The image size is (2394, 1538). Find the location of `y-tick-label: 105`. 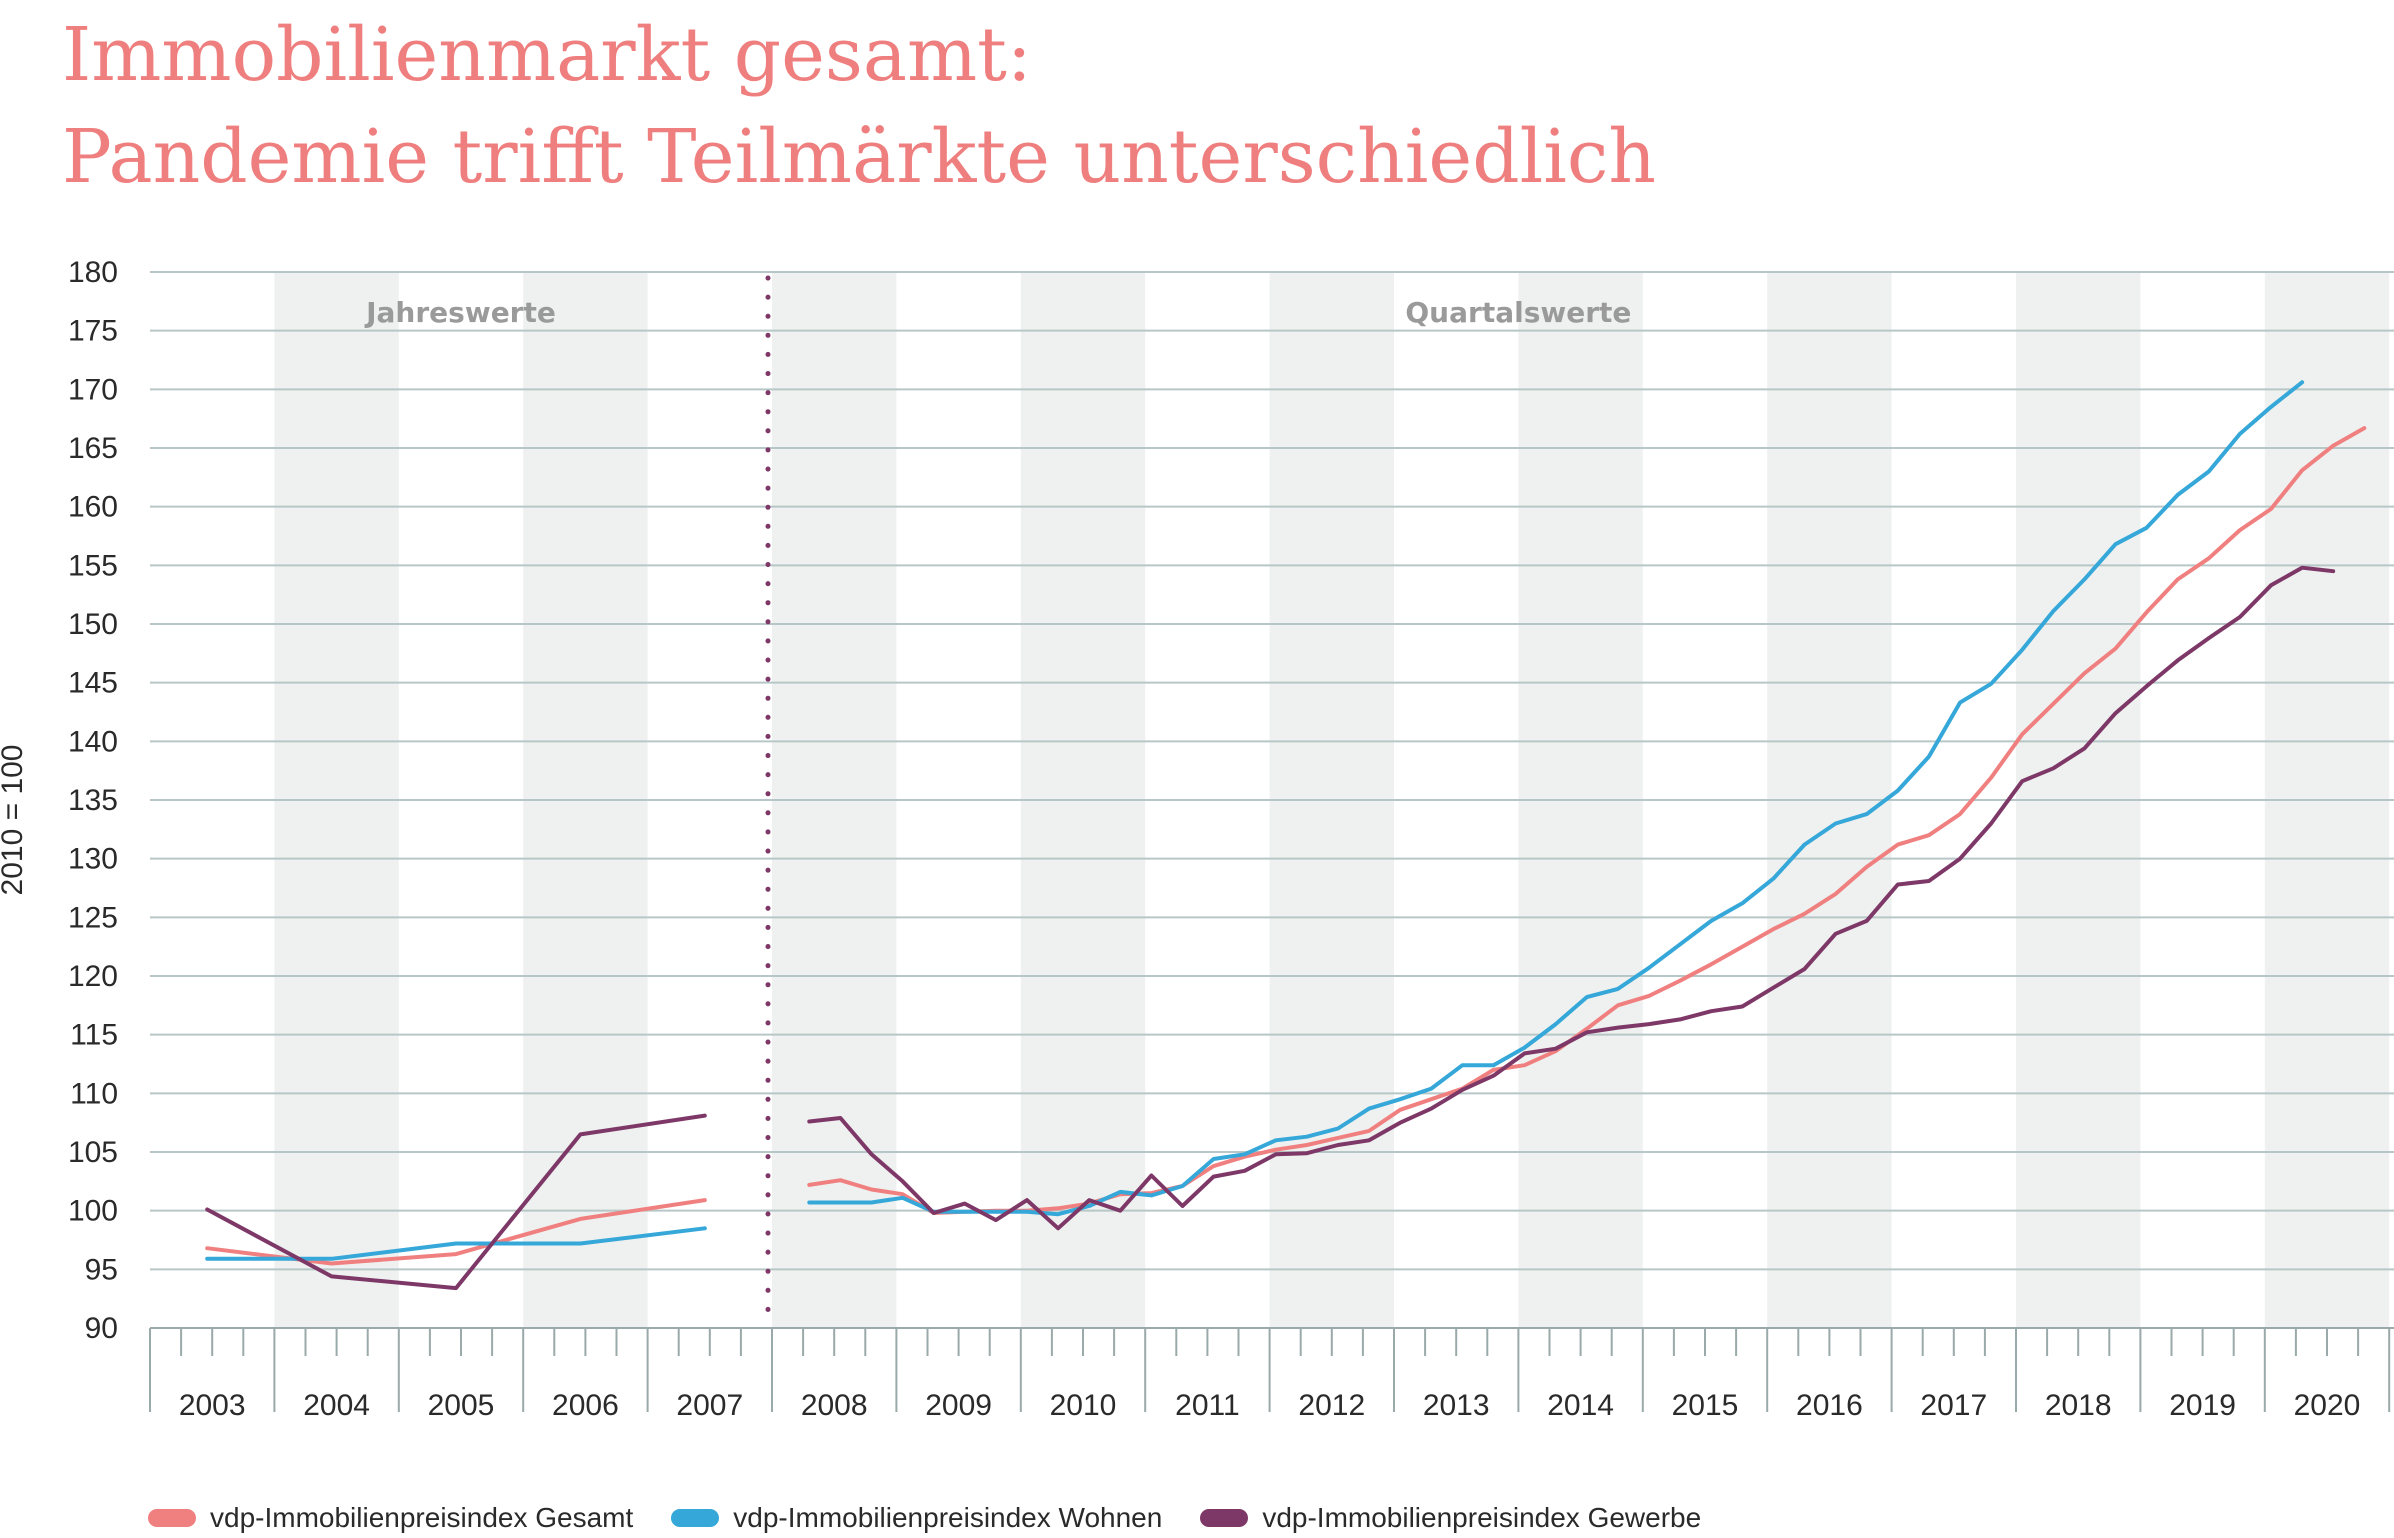

y-tick-label: 105 is located at coordinates (93, 1152).